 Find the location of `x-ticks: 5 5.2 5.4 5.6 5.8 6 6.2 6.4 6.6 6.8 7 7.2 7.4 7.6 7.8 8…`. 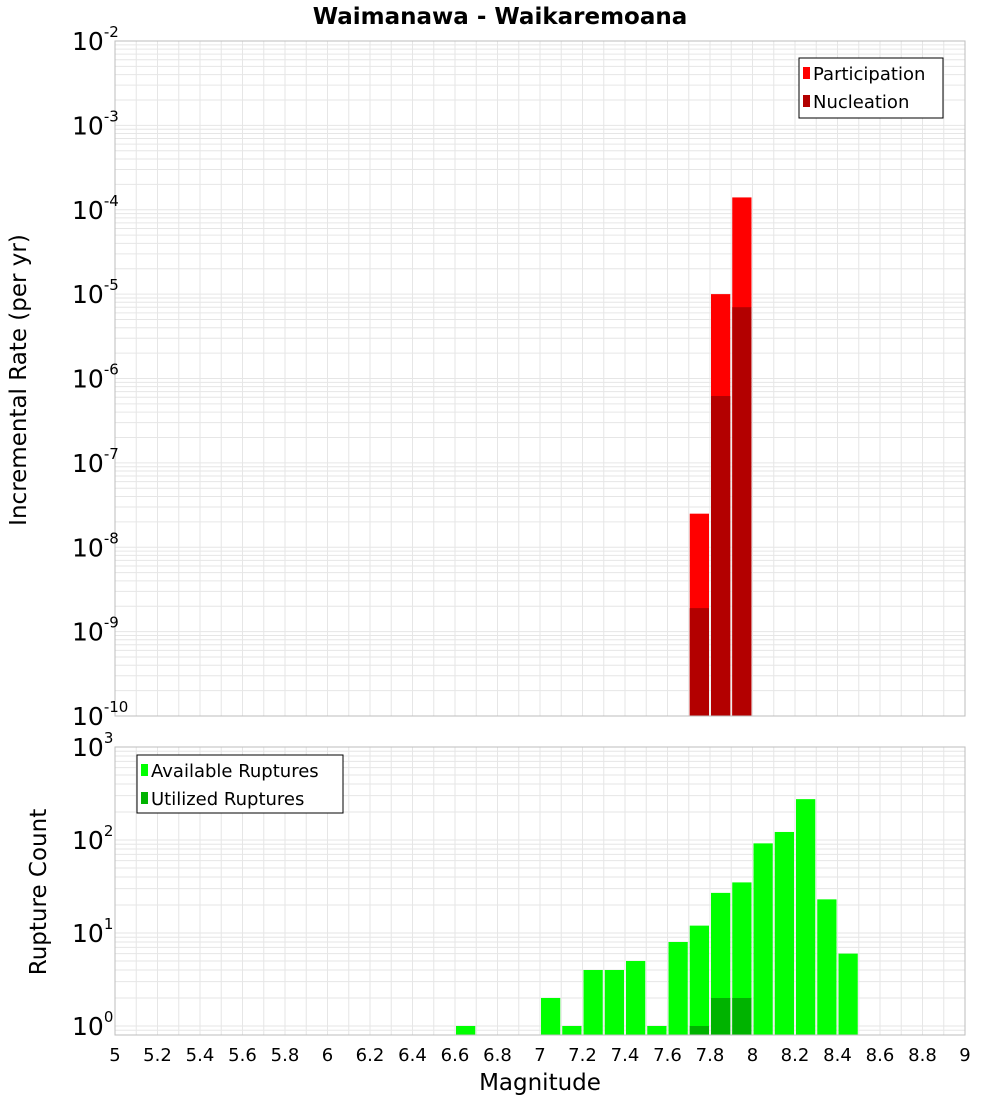

x-ticks: 5 5.2 5.4 5.6 5.8 6 6.2 6.4 6.6 6.8 7 7.2 7.4 7.6 7.8 8… is located at coordinates (539, 1055).